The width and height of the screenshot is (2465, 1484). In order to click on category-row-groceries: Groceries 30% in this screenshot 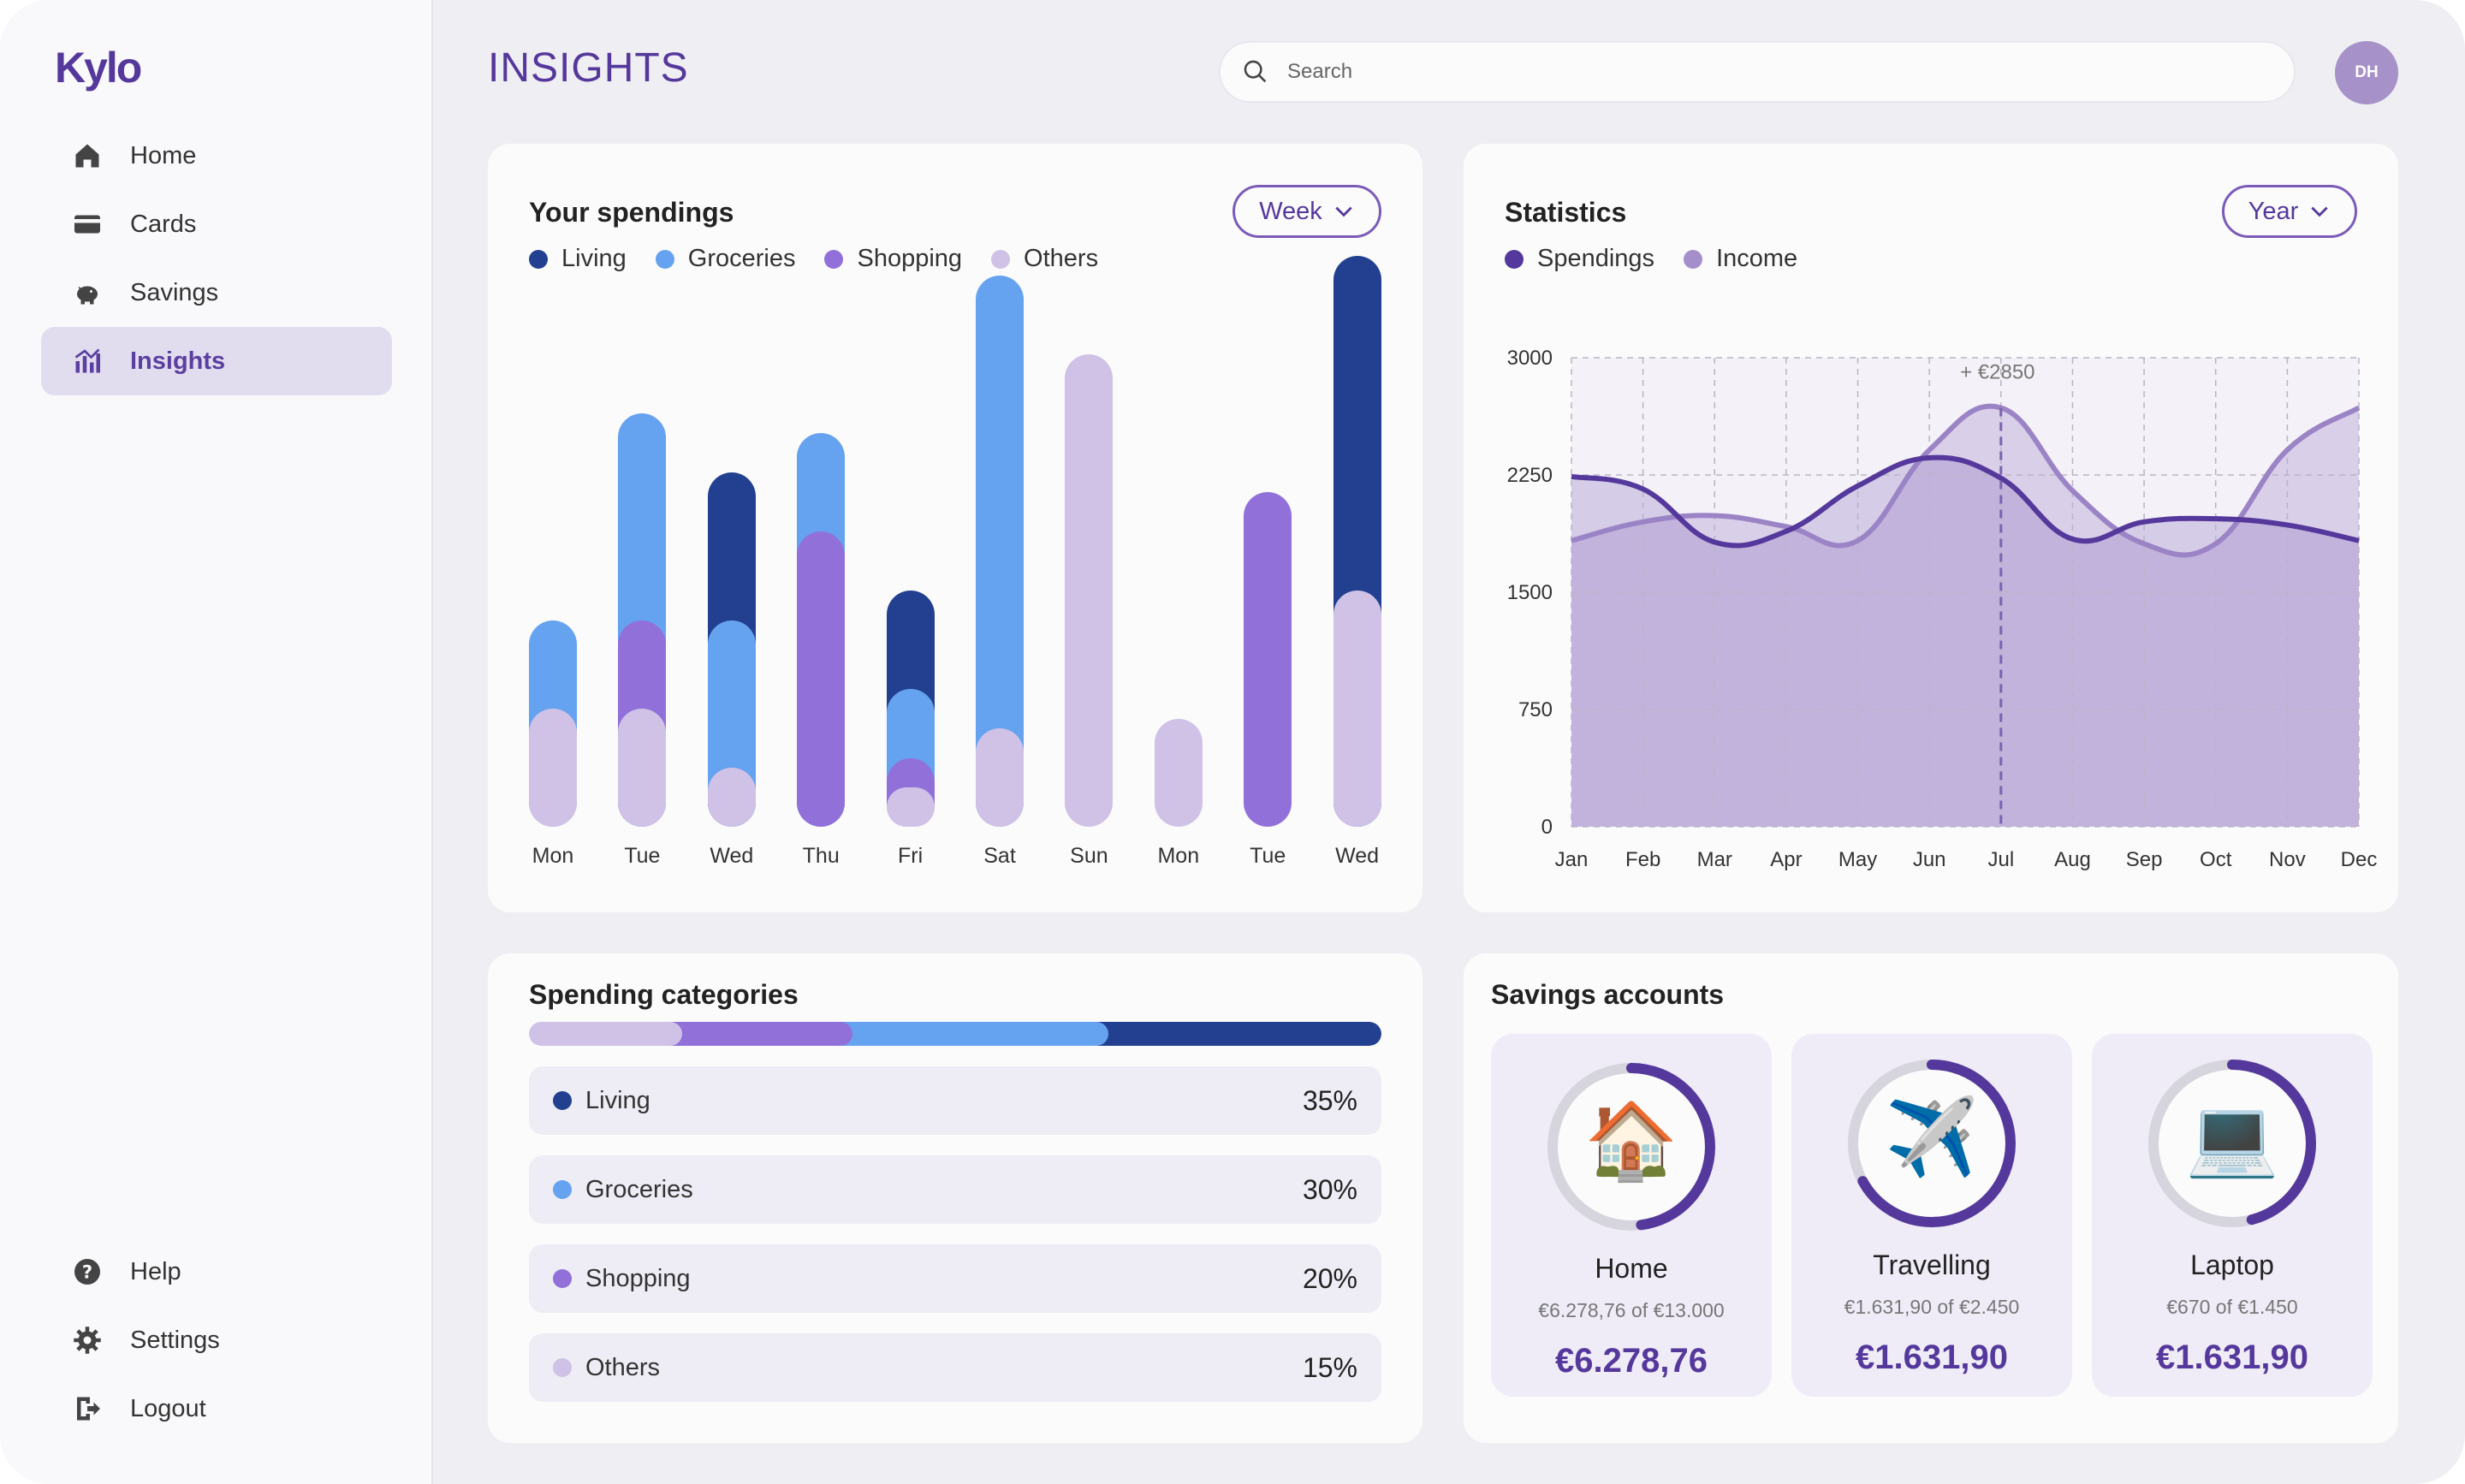, I will do `click(955, 1190)`.